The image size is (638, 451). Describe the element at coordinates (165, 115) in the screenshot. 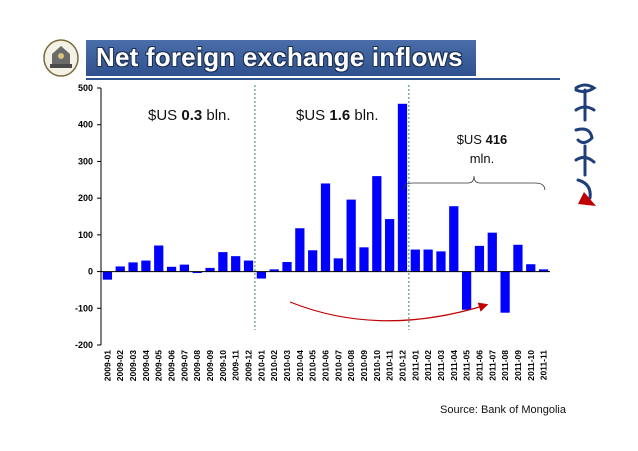

I see `period1-prefix: $US` at that location.